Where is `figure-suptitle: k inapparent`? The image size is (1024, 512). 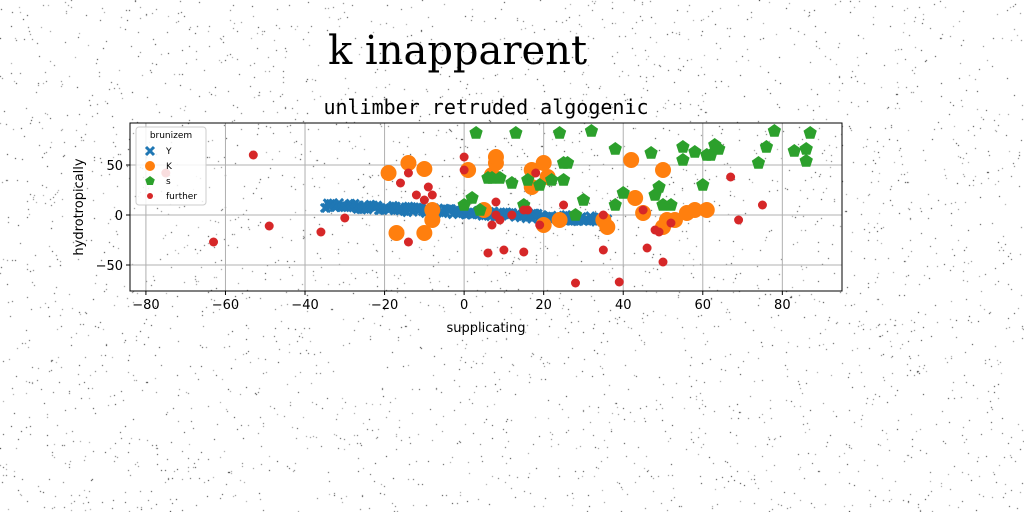 figure-suptitle: k inapparent is located at coordinates (457, 51).